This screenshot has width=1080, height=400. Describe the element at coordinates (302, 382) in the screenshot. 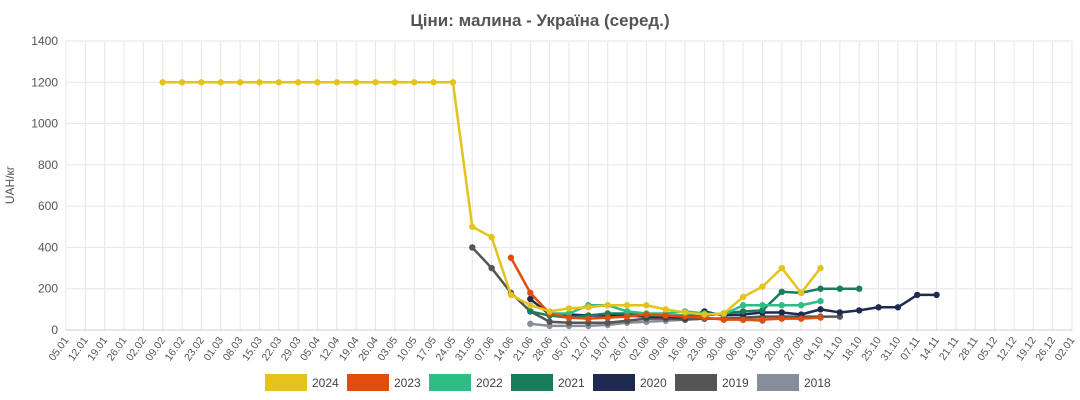

I see `legend-item-2024: 2024` at that location.